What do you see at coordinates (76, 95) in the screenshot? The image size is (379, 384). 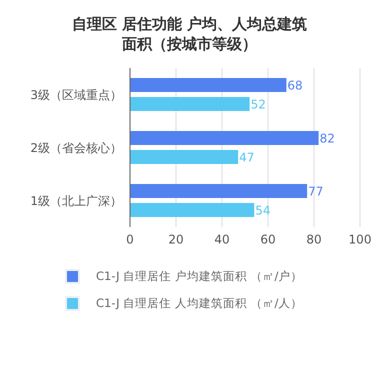 I see `y-tick-label: 3级（区域重点）` at bounding box center [76, 95].